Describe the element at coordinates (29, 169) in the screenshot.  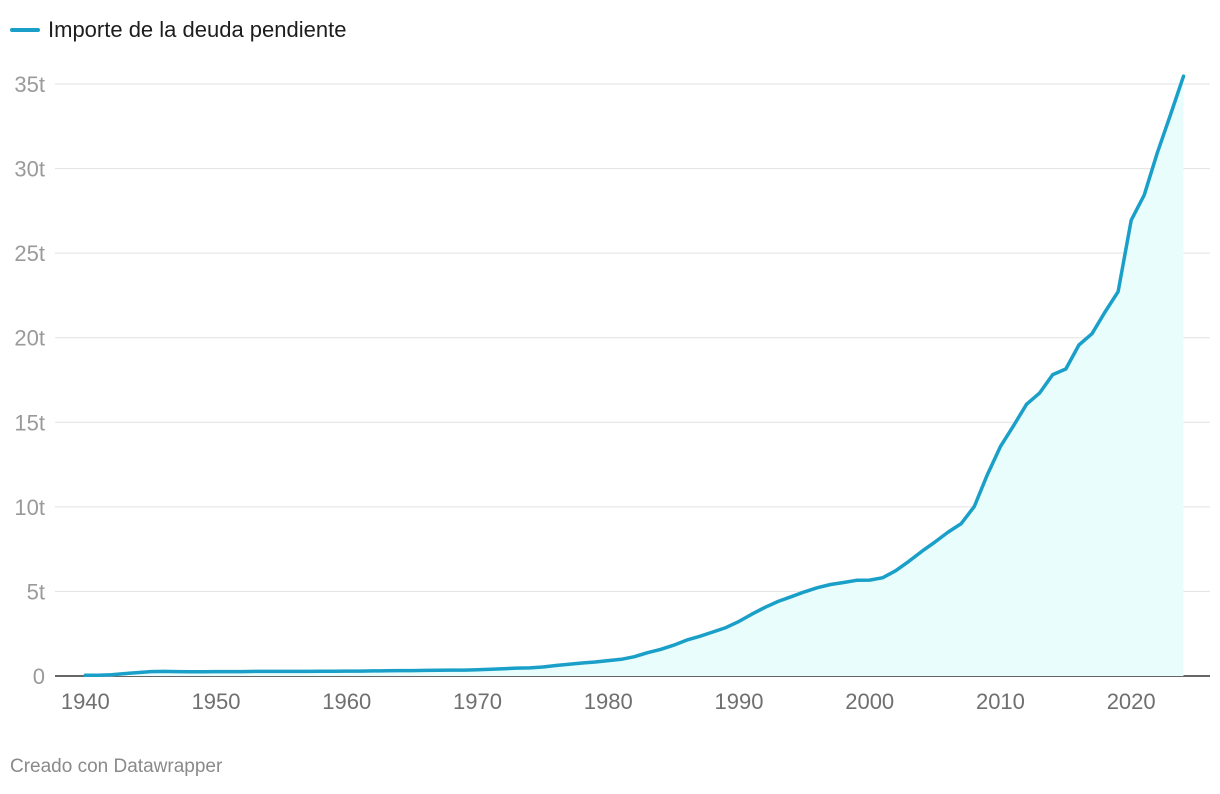
I see `y-tick-label: 30t` at that location.